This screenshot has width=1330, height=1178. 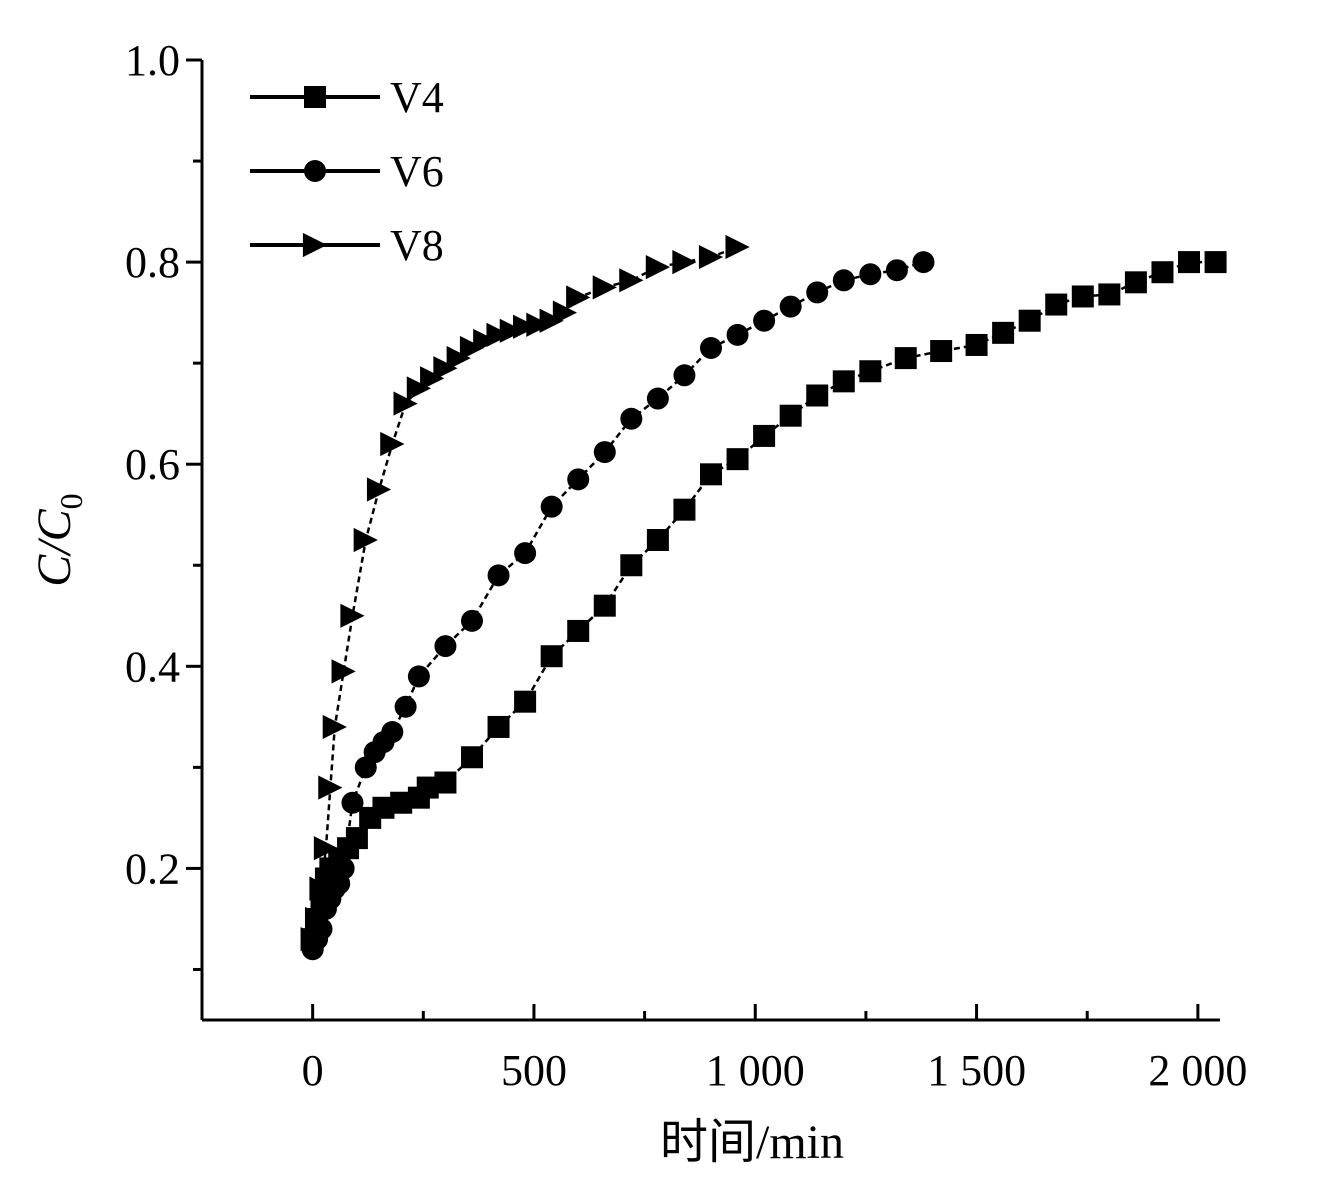 I want to click on y-axis-title-main: C/C, so click(x=54, y=547).